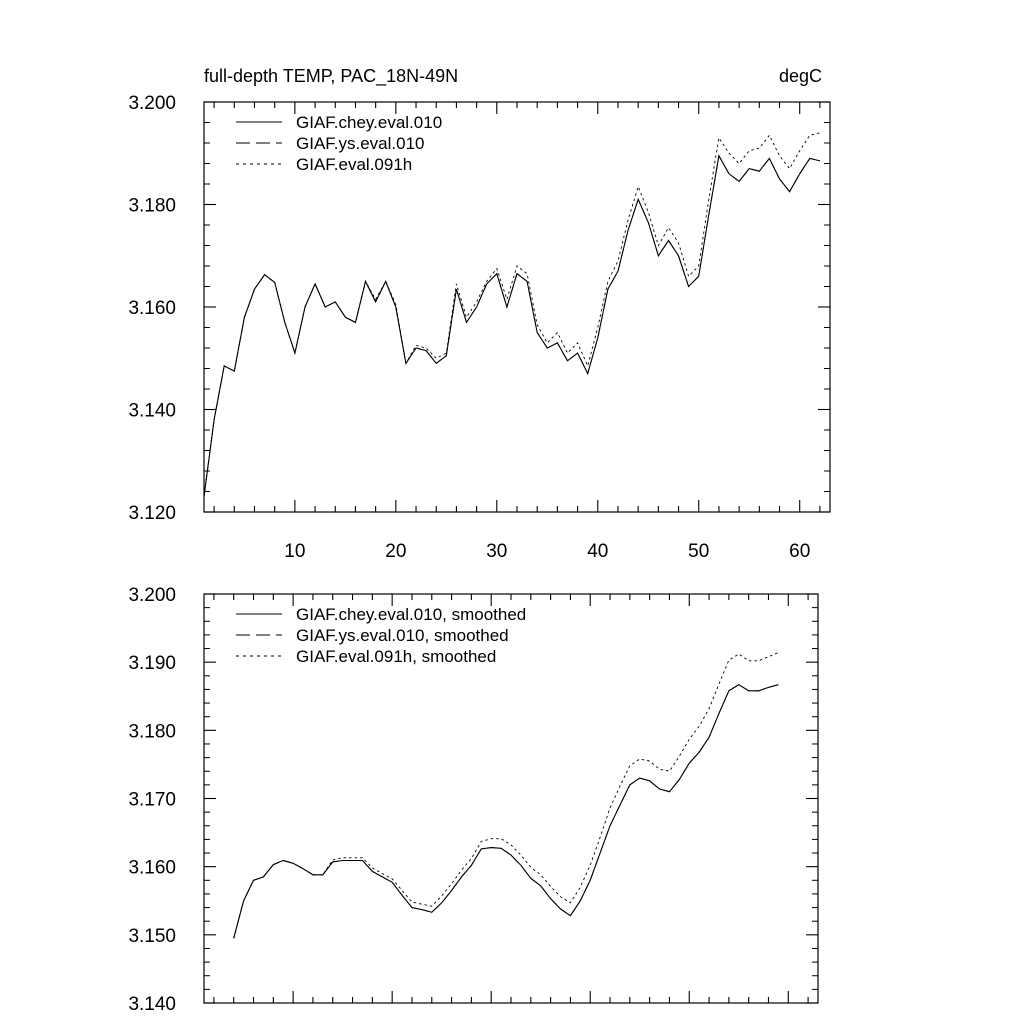 The height and width of the screenshot is (1024, 1024). I want to click on x-tick-label: 30, so click(496, 551).